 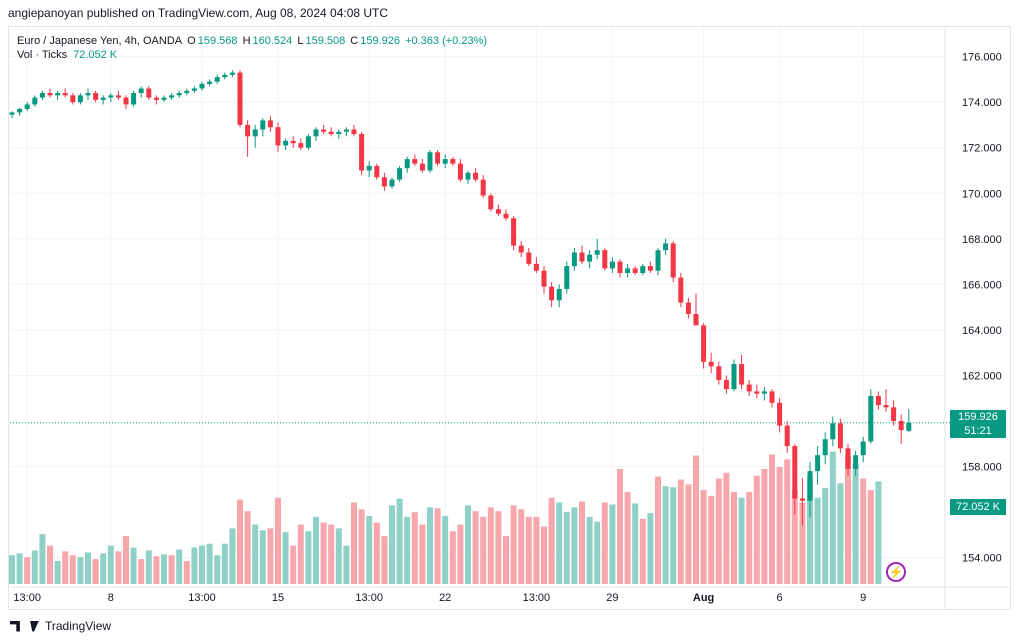 What do you see at coordinates (191, 41) in the screenshot?
I see `legend-o-label: O` at bounding box center [191, 41].